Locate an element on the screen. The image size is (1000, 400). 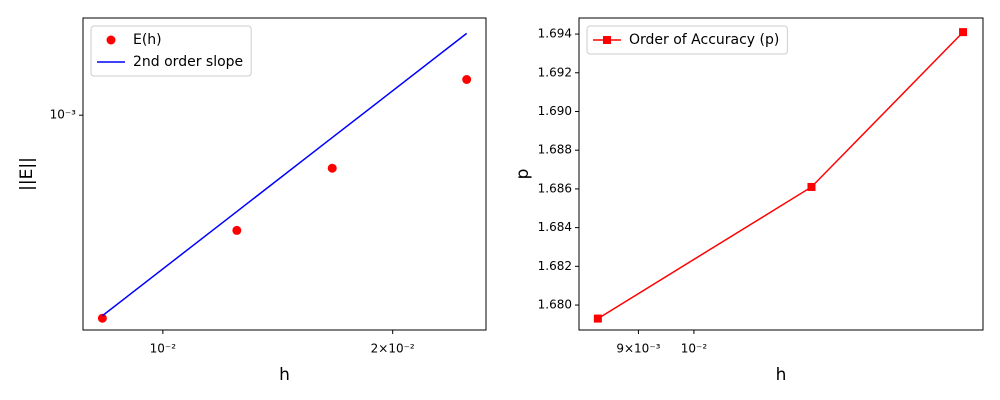
y-tick-label: 10⁻³ is located at coordinates (63, 115).